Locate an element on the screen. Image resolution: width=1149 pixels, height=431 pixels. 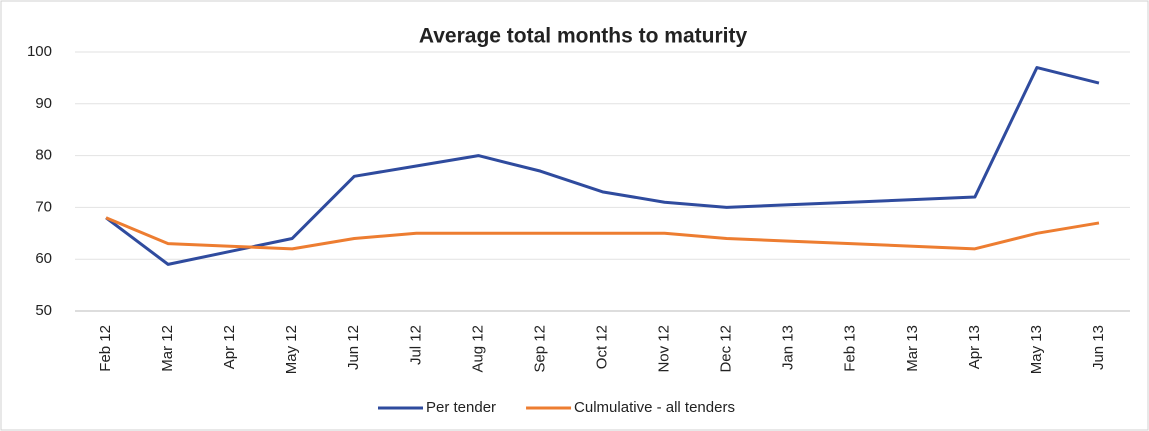
y-tick-label: 80 is located at coordinates (43, 155).